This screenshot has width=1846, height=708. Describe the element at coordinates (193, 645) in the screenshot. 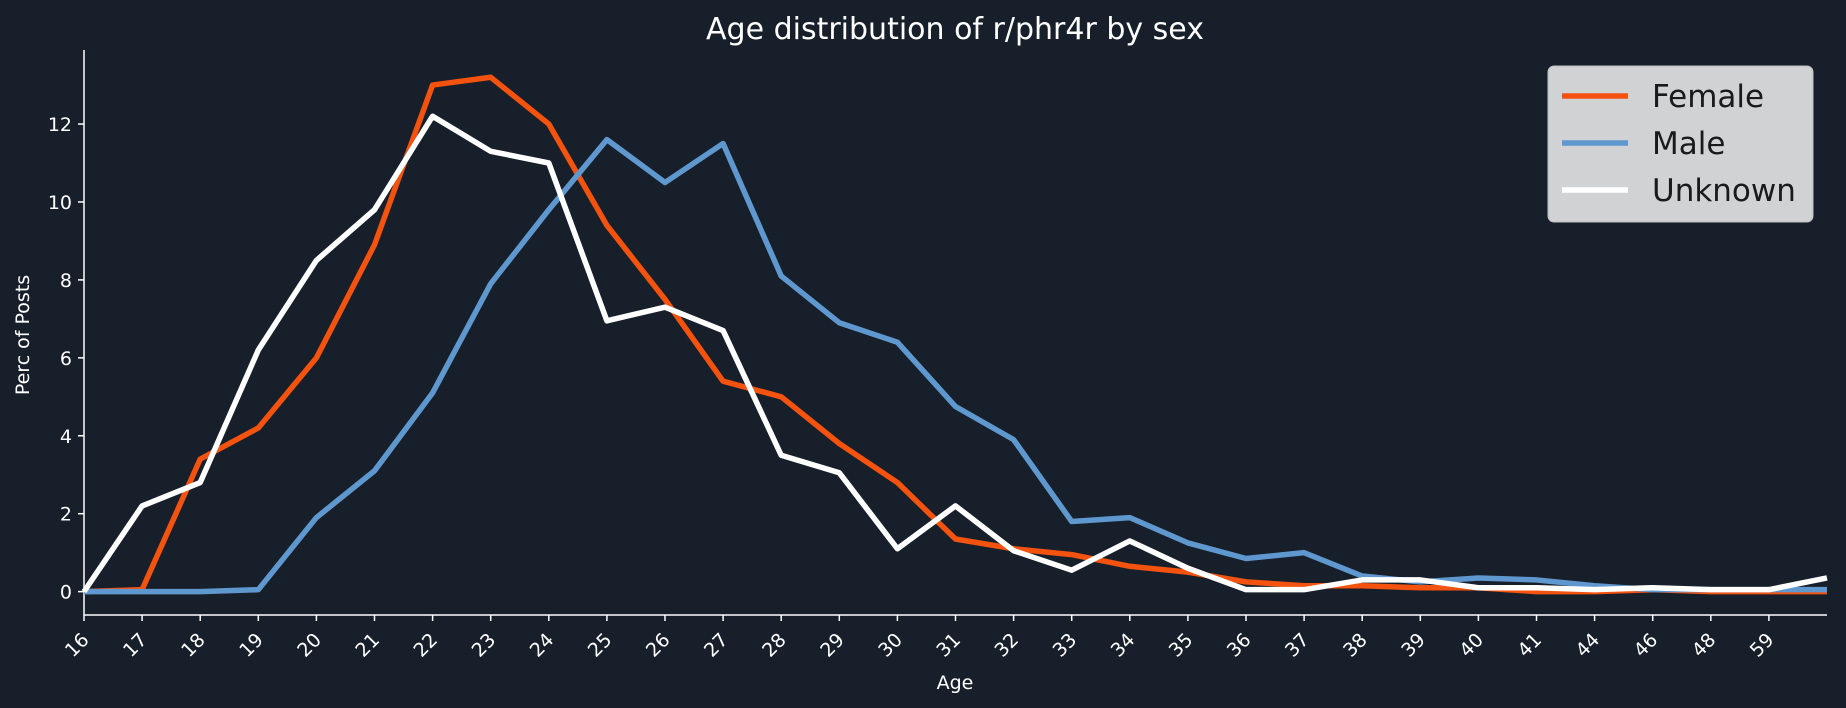

I see `x-tick-label: 18` at that location.